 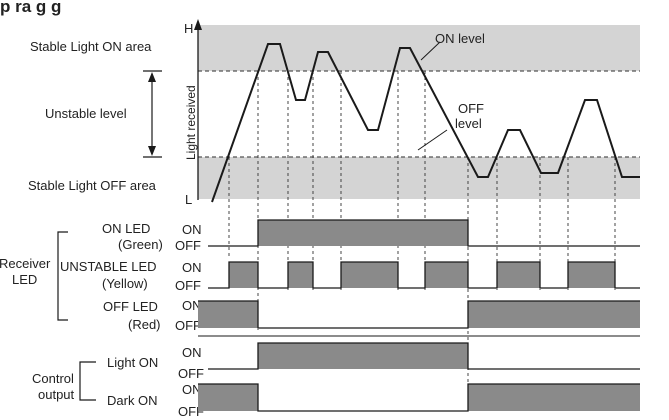 I want to click on dark-on-signal, so click(x=419, y=397).